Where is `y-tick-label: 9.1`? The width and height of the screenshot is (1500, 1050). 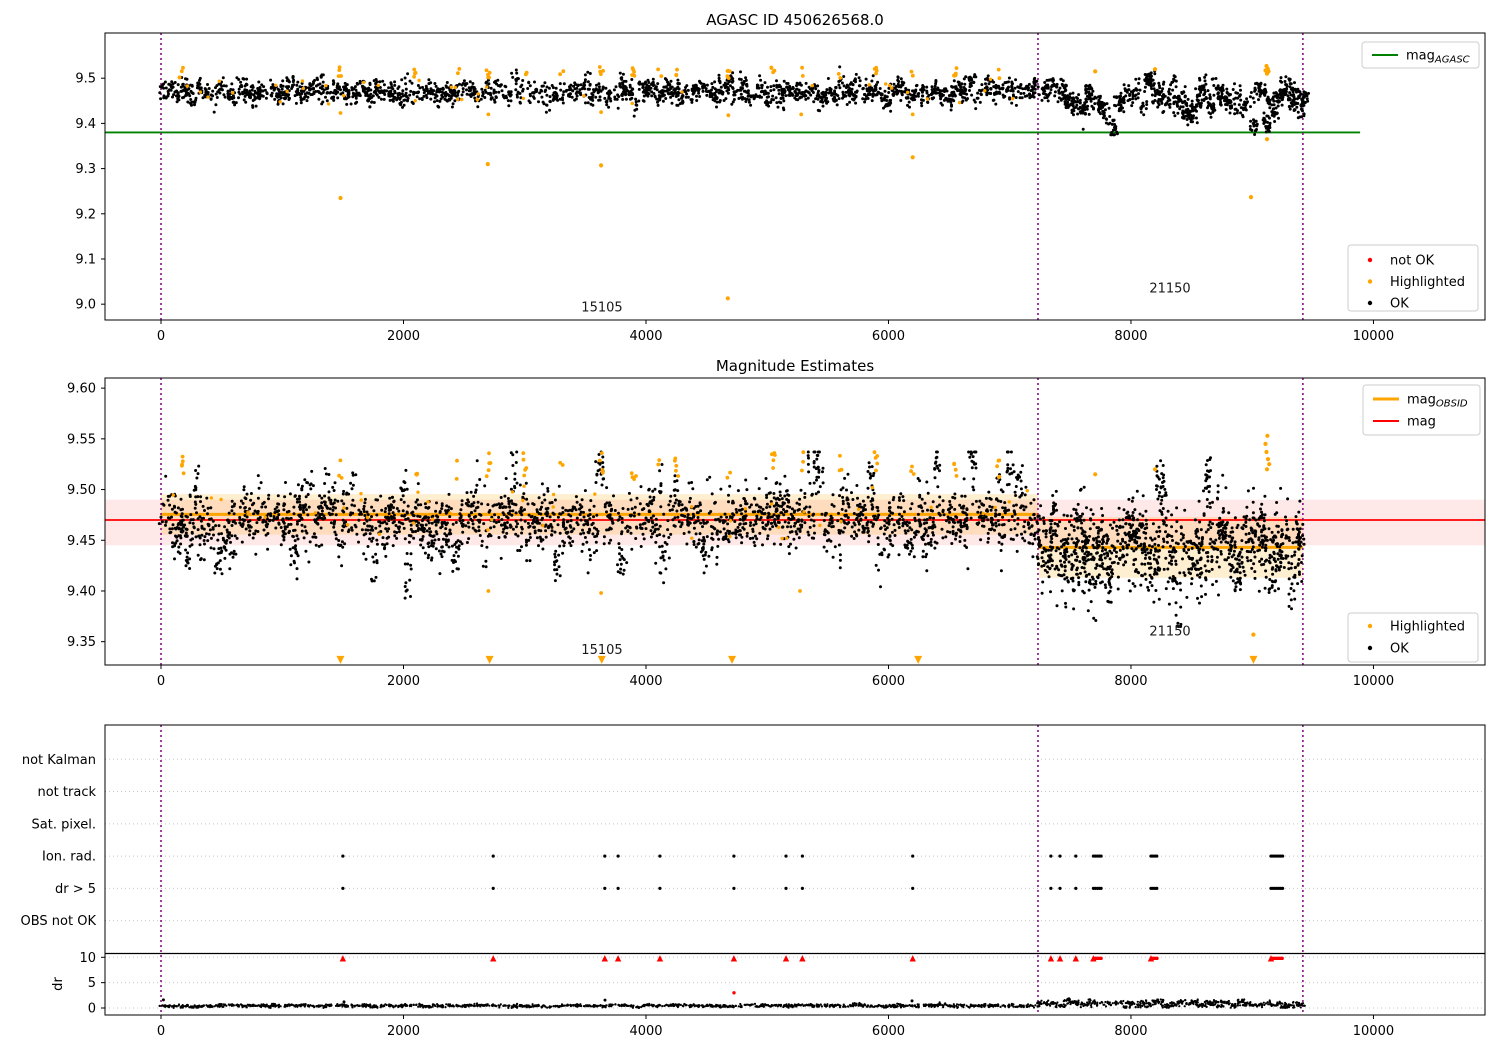
y-tick-label: 9.1 is located at coordinates (85, 259).